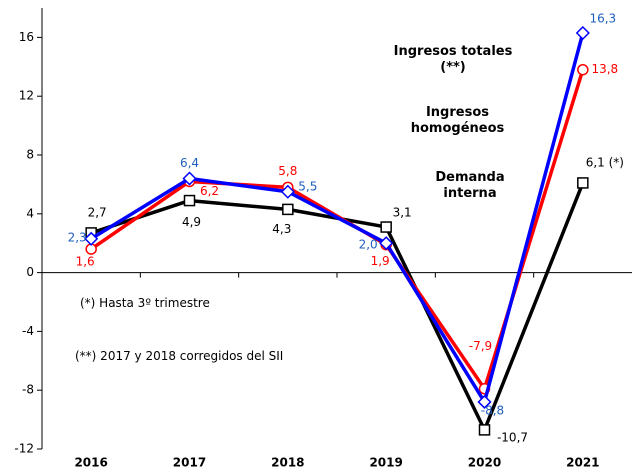  I want to click on x-tick-label: 2020, so click(484, 463).